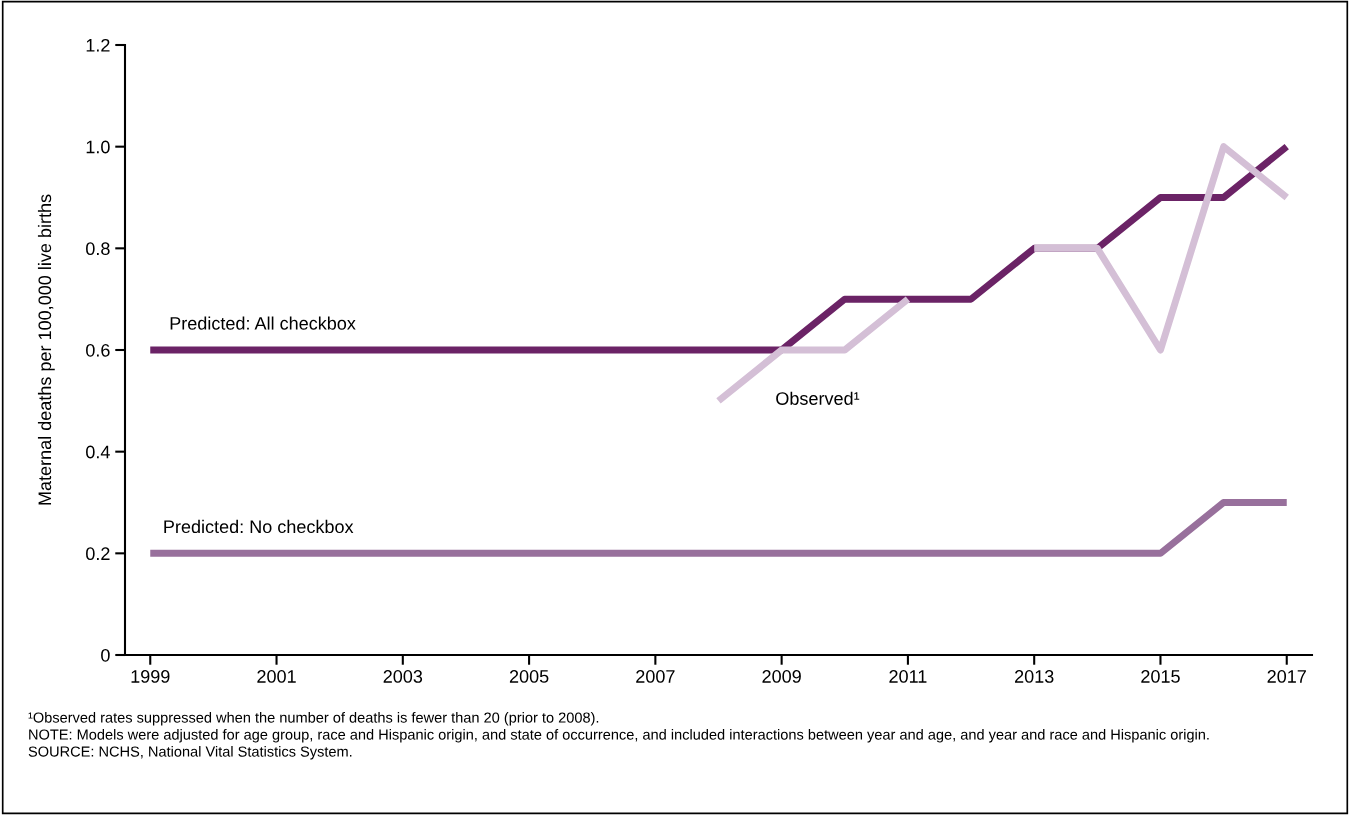 This screenshot has width=1350, height=815. What do you see at coordinates (1160, 676) in the screenshot?
I see `x-tick-label: 2015` at bounding box center [1160, 676].